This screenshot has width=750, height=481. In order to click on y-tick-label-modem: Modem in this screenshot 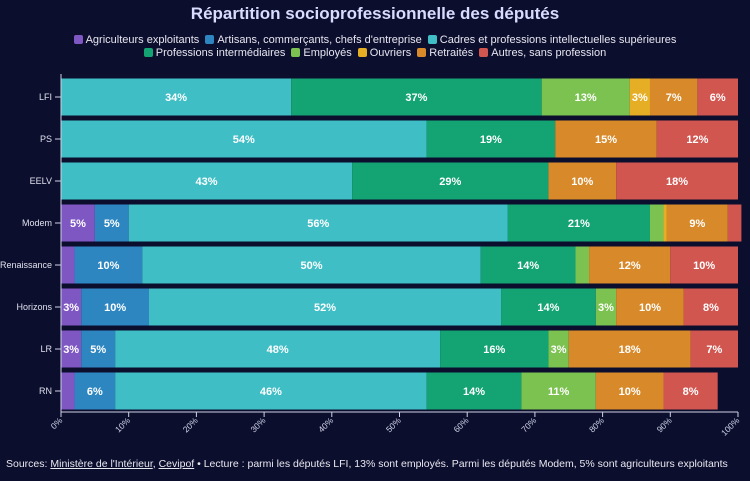, I will do `click(37, 223)`.